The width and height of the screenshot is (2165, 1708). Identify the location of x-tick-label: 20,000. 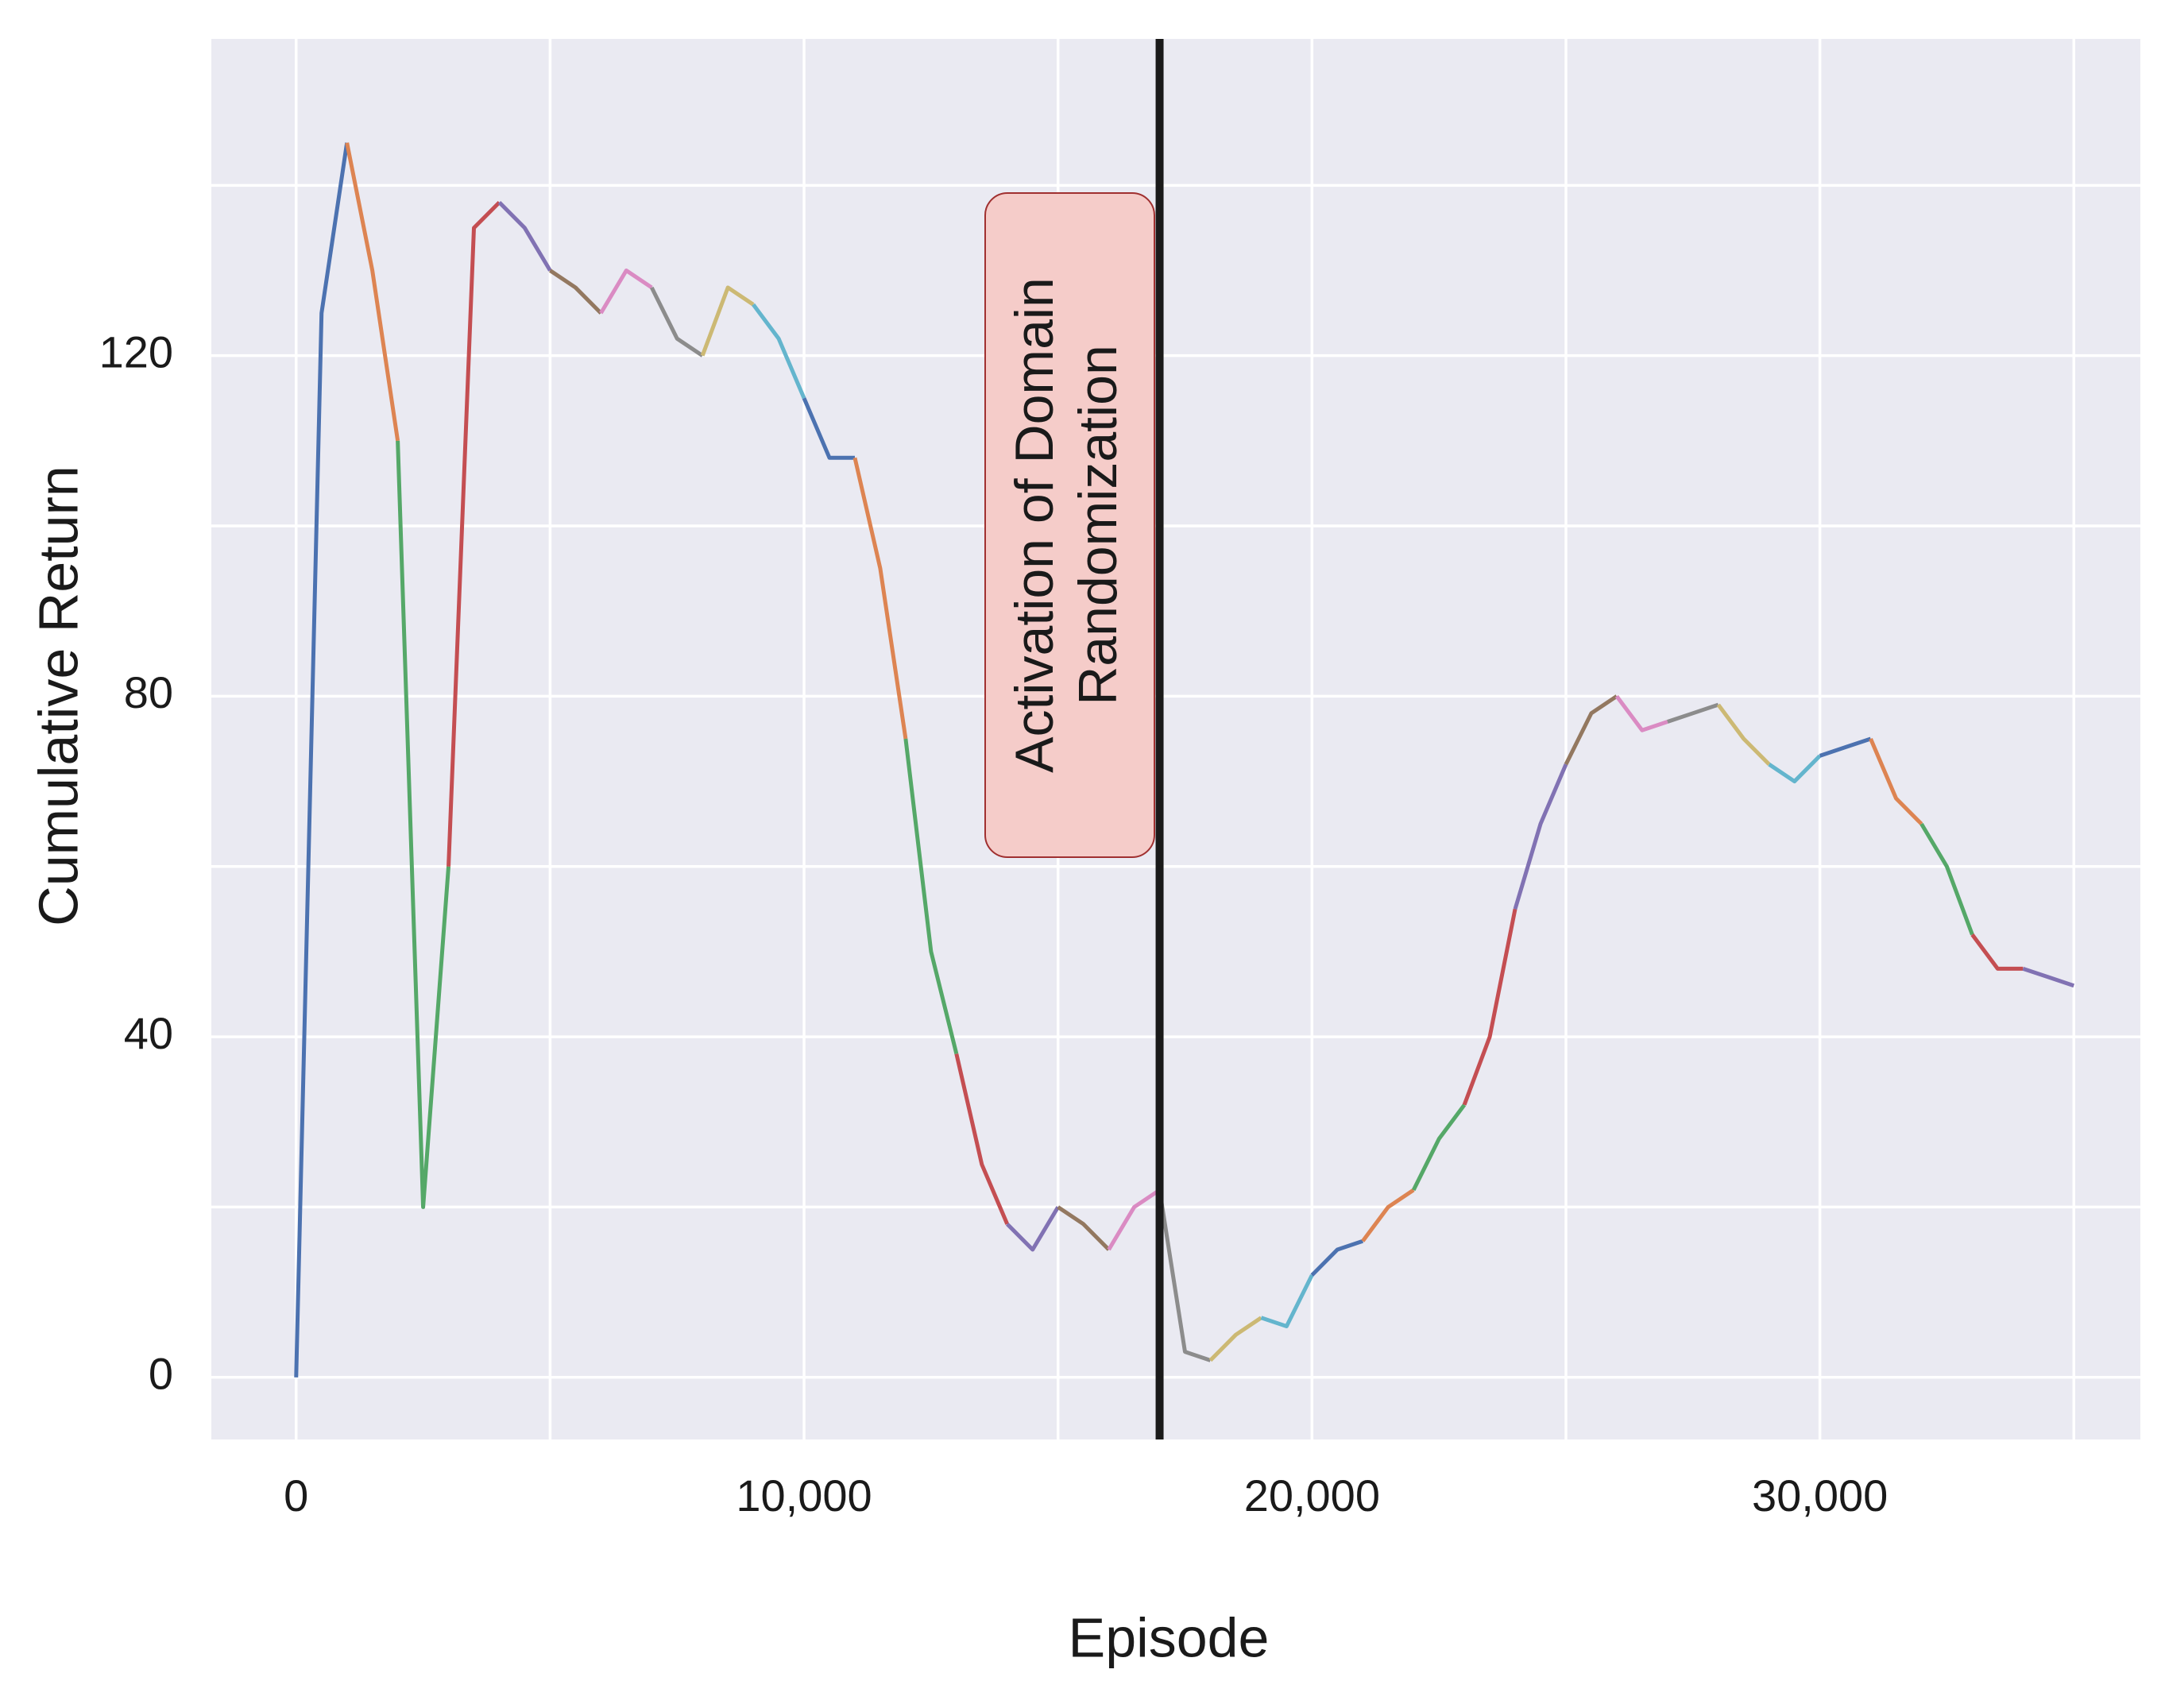
(1312, 1495).